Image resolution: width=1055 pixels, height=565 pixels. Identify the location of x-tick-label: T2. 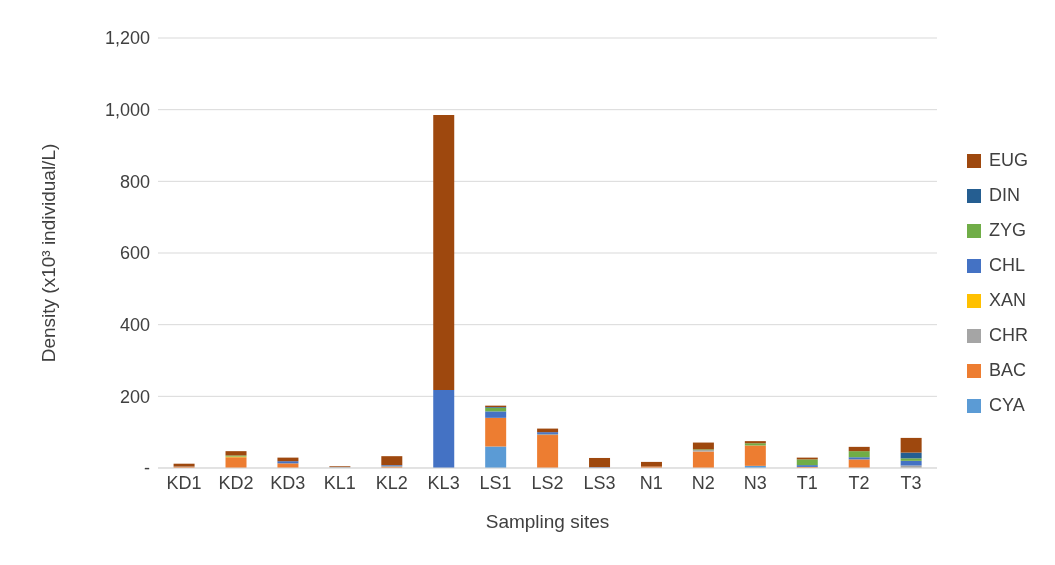
(859, 482).